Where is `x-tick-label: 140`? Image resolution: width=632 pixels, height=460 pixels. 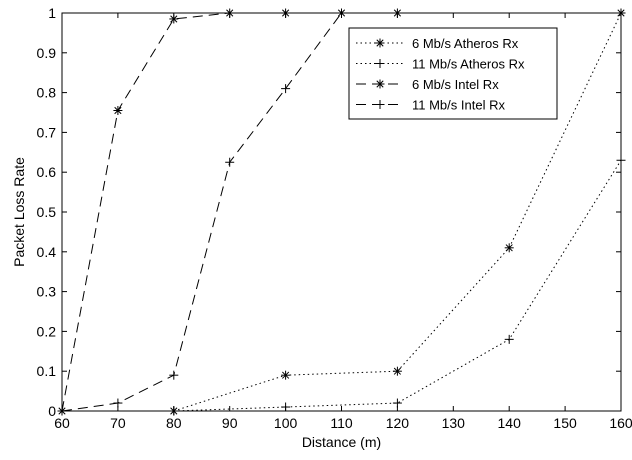
x-tick-label: 140 is located at coordinates (510, 423).